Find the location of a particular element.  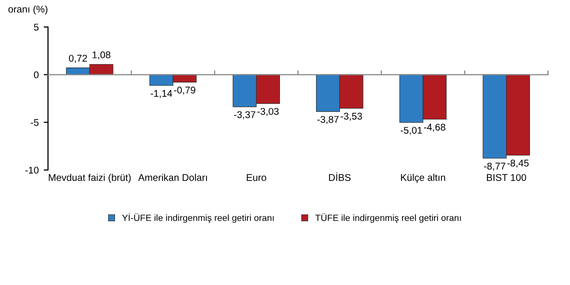

x-tick-label: BIST 100 is located at coordinates (506, 177).